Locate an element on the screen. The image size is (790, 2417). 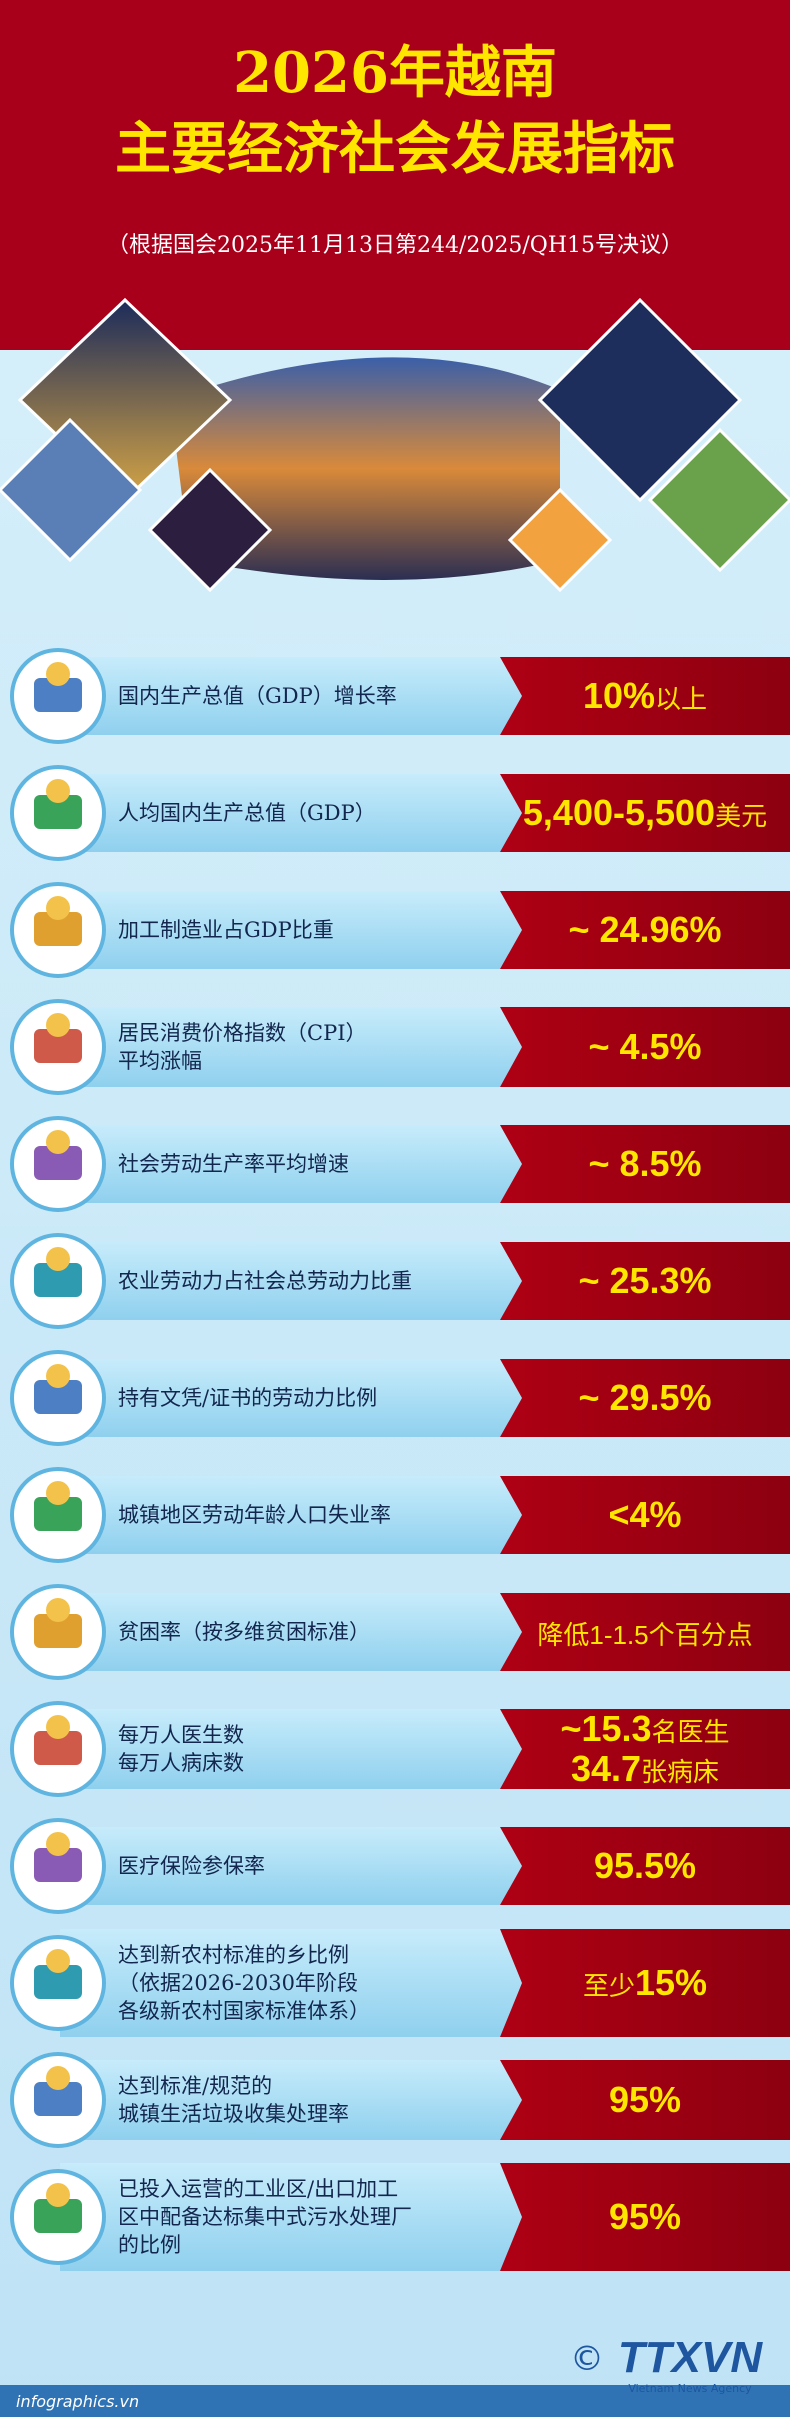
indicator-row: 医疗保险参保率 95.5% is located at coordinates (400, 1866).